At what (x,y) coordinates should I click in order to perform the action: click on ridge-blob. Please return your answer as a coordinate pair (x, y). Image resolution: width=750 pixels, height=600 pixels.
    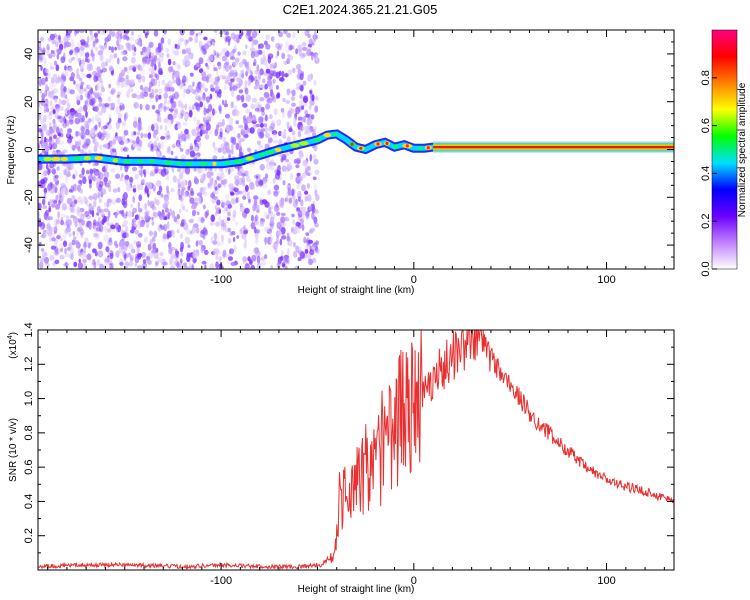
    Looking at the image, I should click on (395, 146).